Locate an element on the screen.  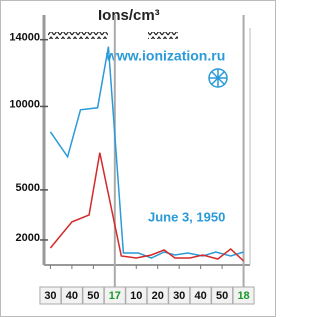
date-annotation: June 3, 1950 is located at coordinates (186, 216).